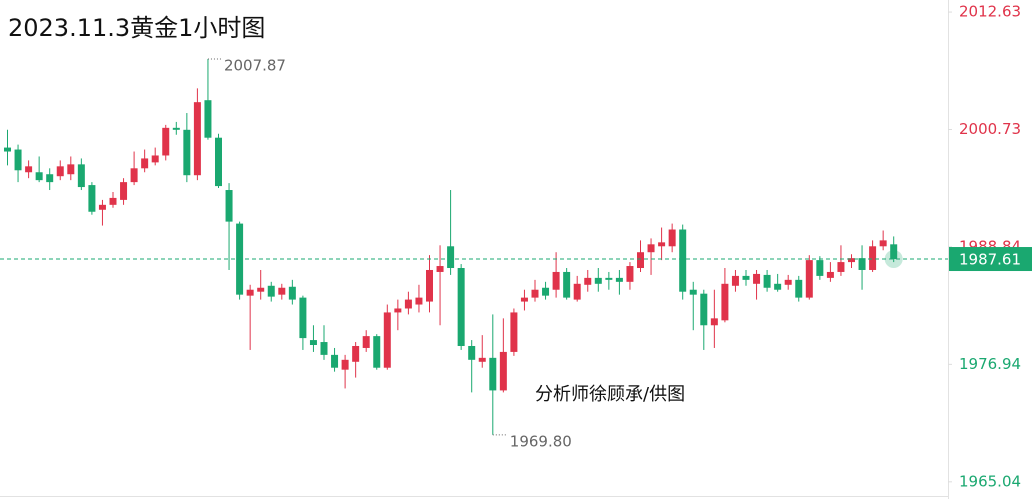 This screenshot has height=499, width=1034. Describe the element at coordinates (990, 364) in the screenshot. I see `y-tick-label: 1976.94` at that location.